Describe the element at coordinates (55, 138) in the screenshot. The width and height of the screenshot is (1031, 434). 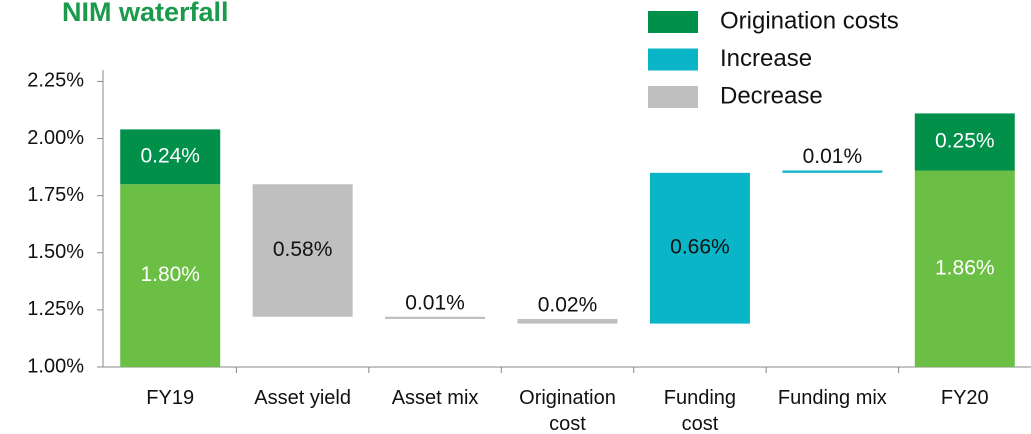
I see `y-tick-label: 2.00%` at that location.